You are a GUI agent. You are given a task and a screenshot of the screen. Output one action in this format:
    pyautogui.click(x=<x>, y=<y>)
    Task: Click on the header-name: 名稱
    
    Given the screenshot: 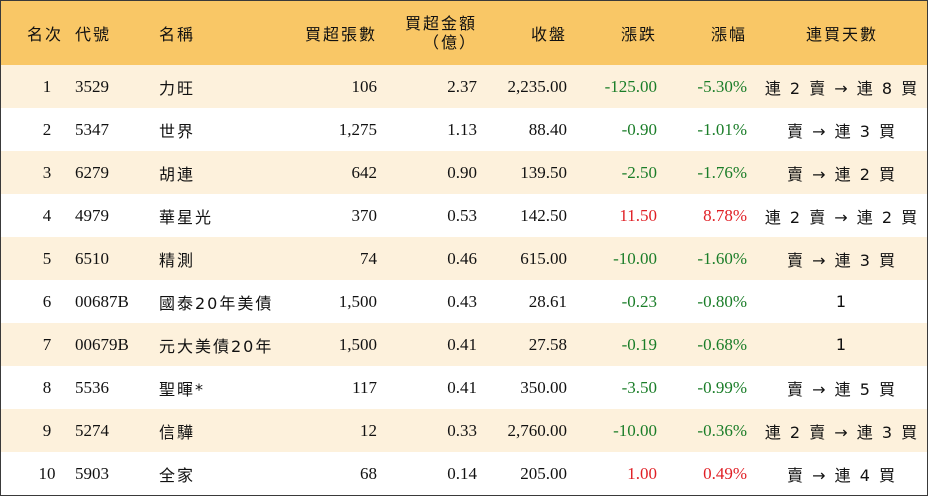 What is the action you would take?
    pyautogui.click(x=177, y=34)
    